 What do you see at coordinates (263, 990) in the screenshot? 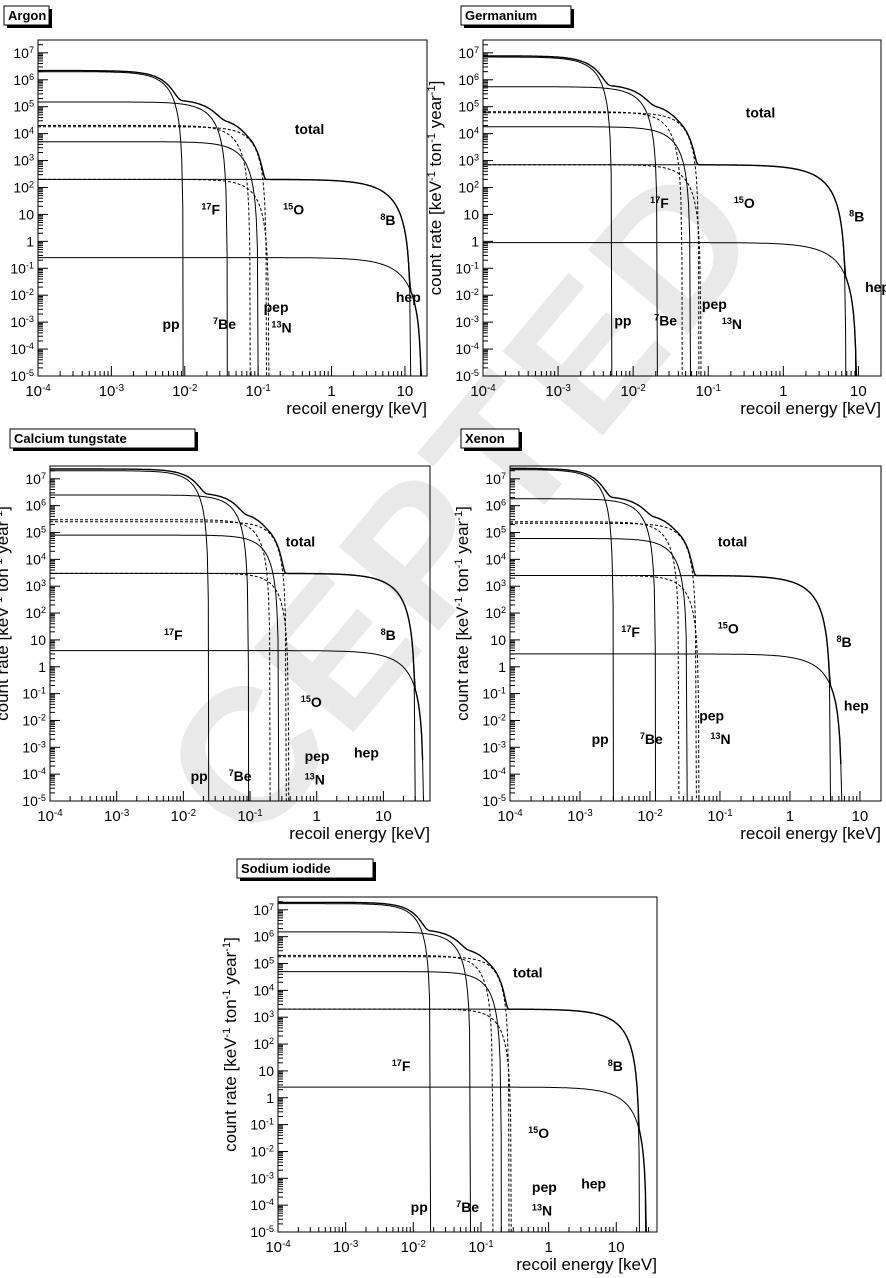
I see `y-tick-label: 10⁴` at bounding box center [263, 990].